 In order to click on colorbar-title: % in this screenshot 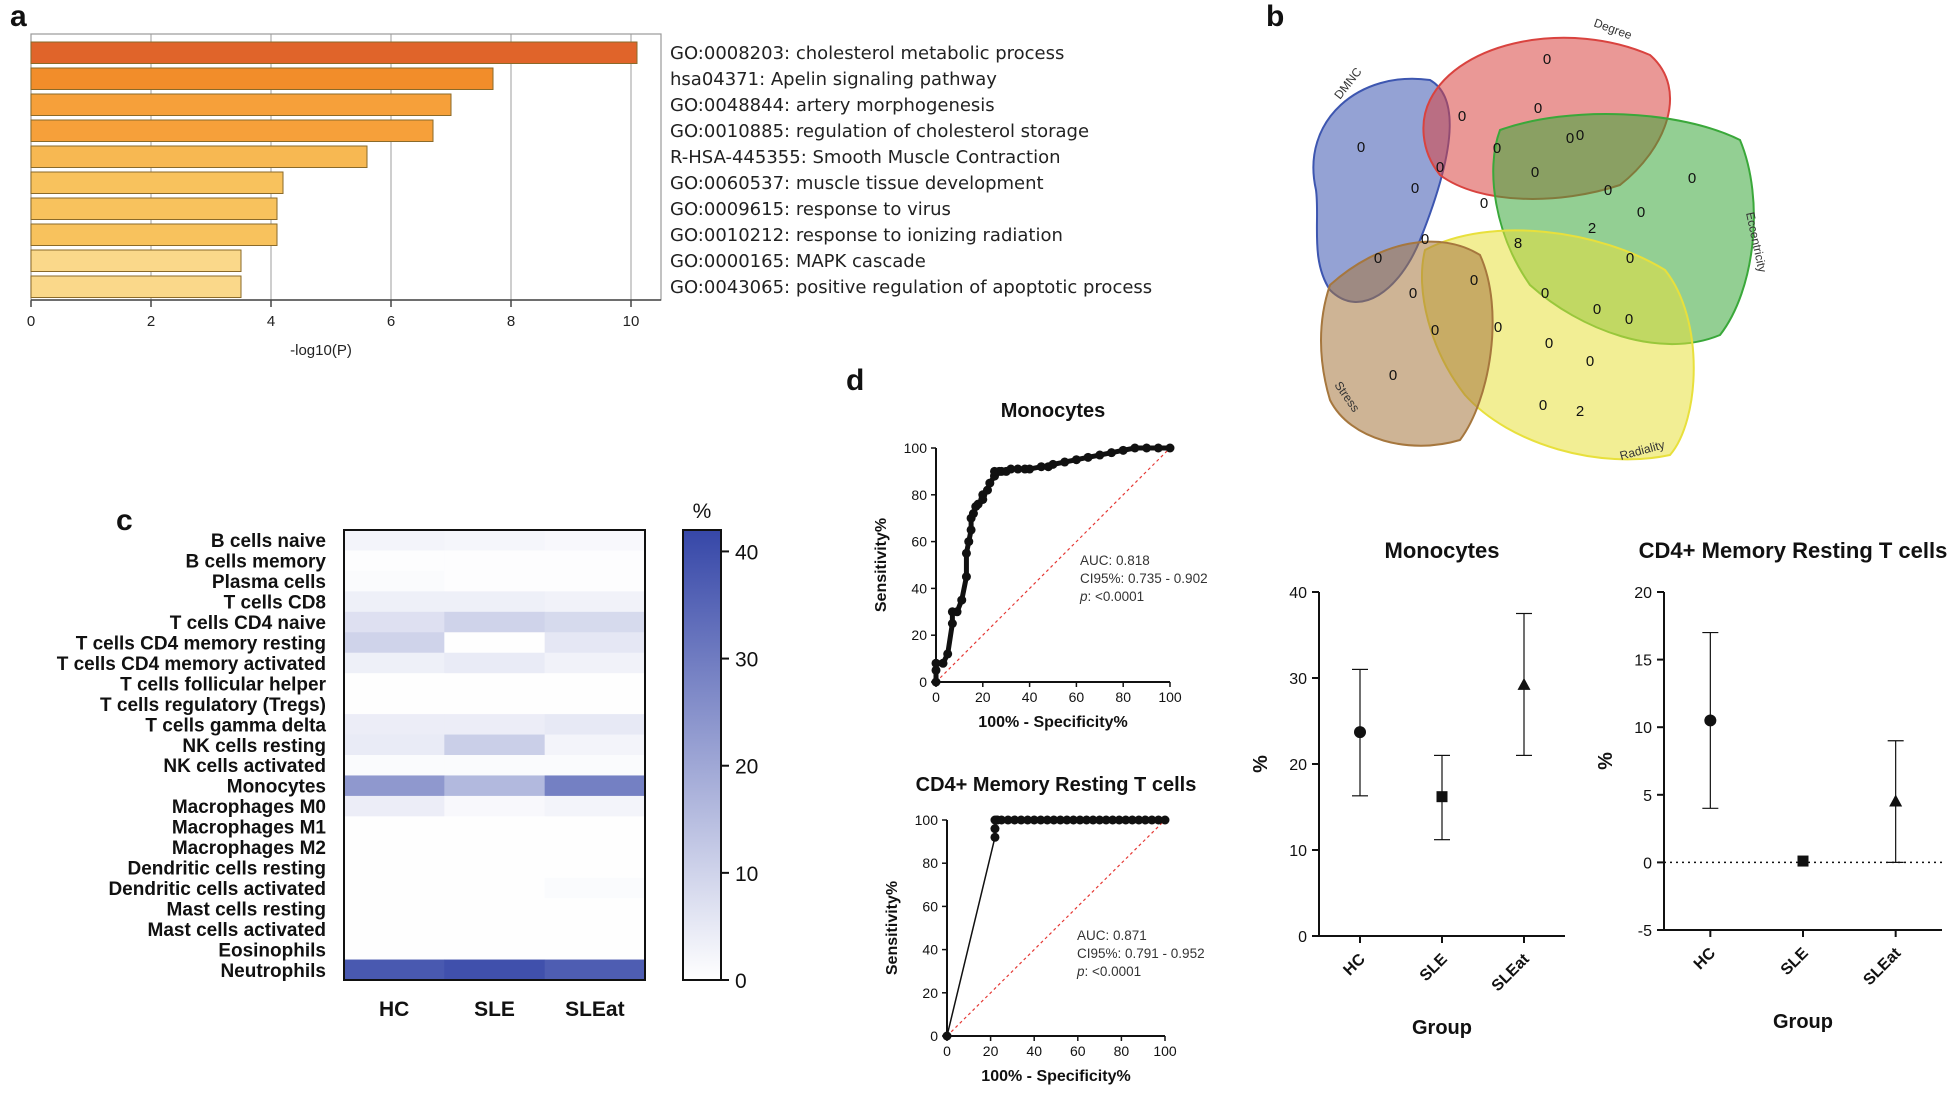, I will do `click(702, 511)`.